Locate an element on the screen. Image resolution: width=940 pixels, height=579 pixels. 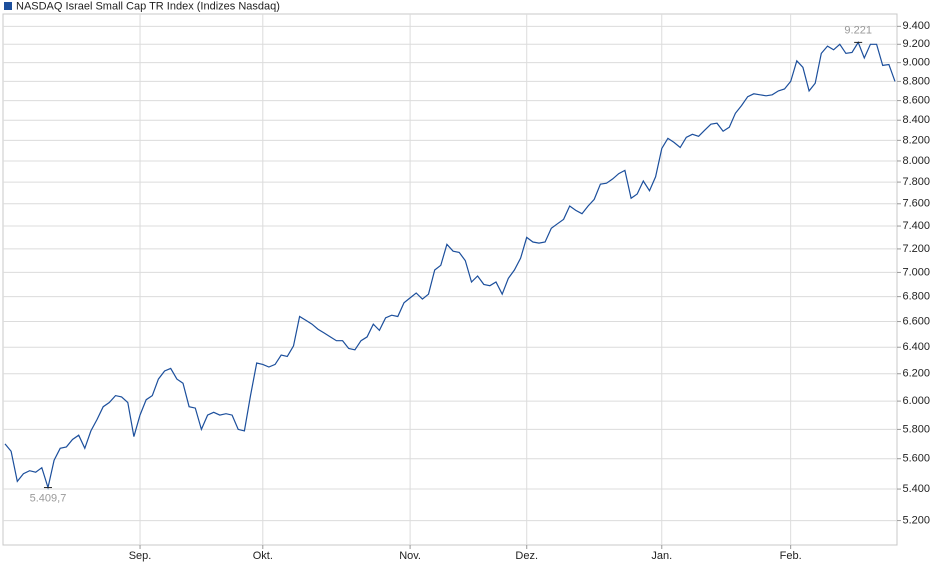
y-tick-label: 7.400 is located at coordinates (916, 226).